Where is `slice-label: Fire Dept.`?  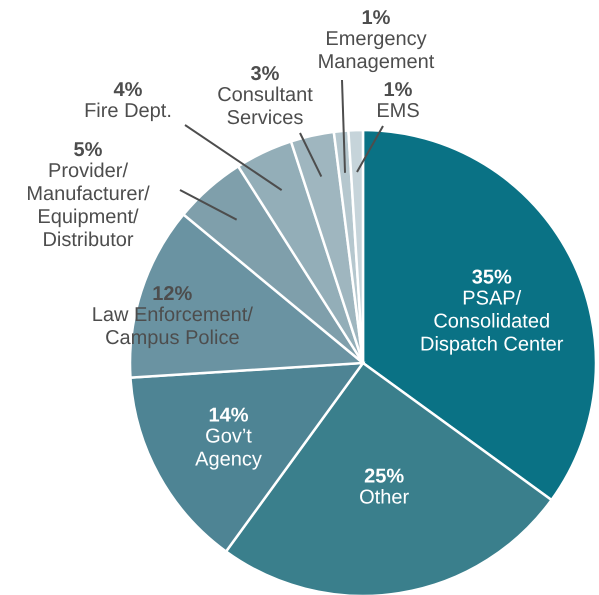 slice-label: Fire Dept. is located at coordinates (128, 111).